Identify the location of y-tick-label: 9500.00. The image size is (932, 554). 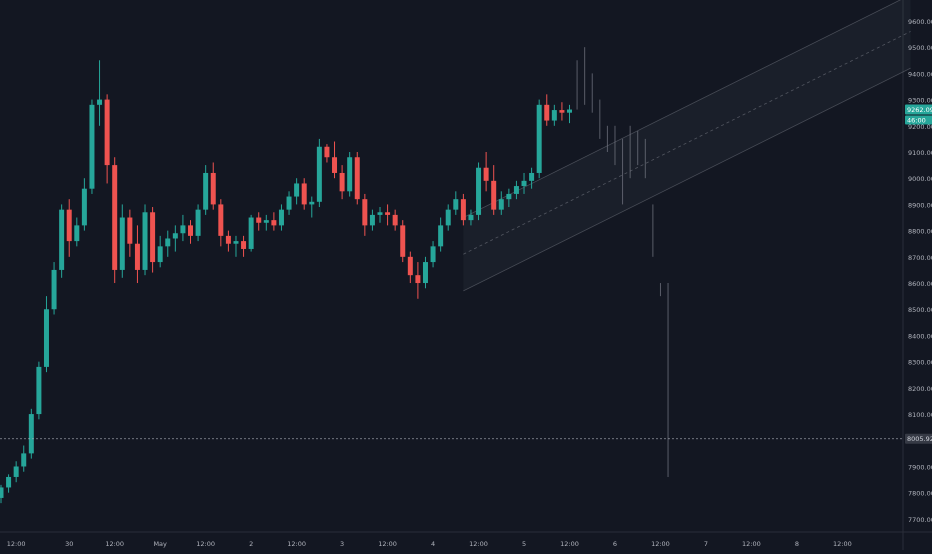
(920, 48).